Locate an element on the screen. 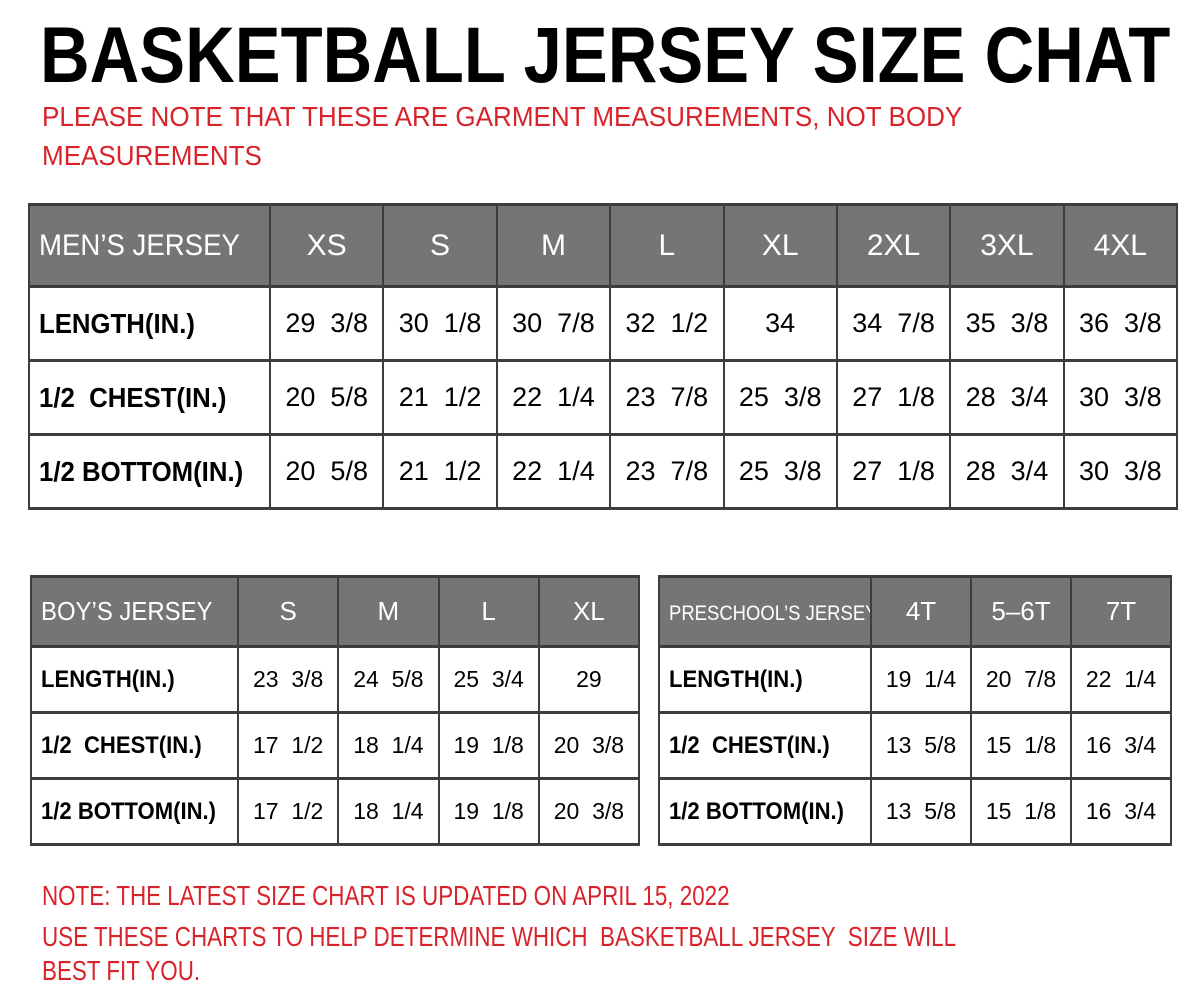 Image resolution: width=1200 pixels, height=1007 pixels. value-cell: 15 1/8 is located at coordinates (1021, 745).